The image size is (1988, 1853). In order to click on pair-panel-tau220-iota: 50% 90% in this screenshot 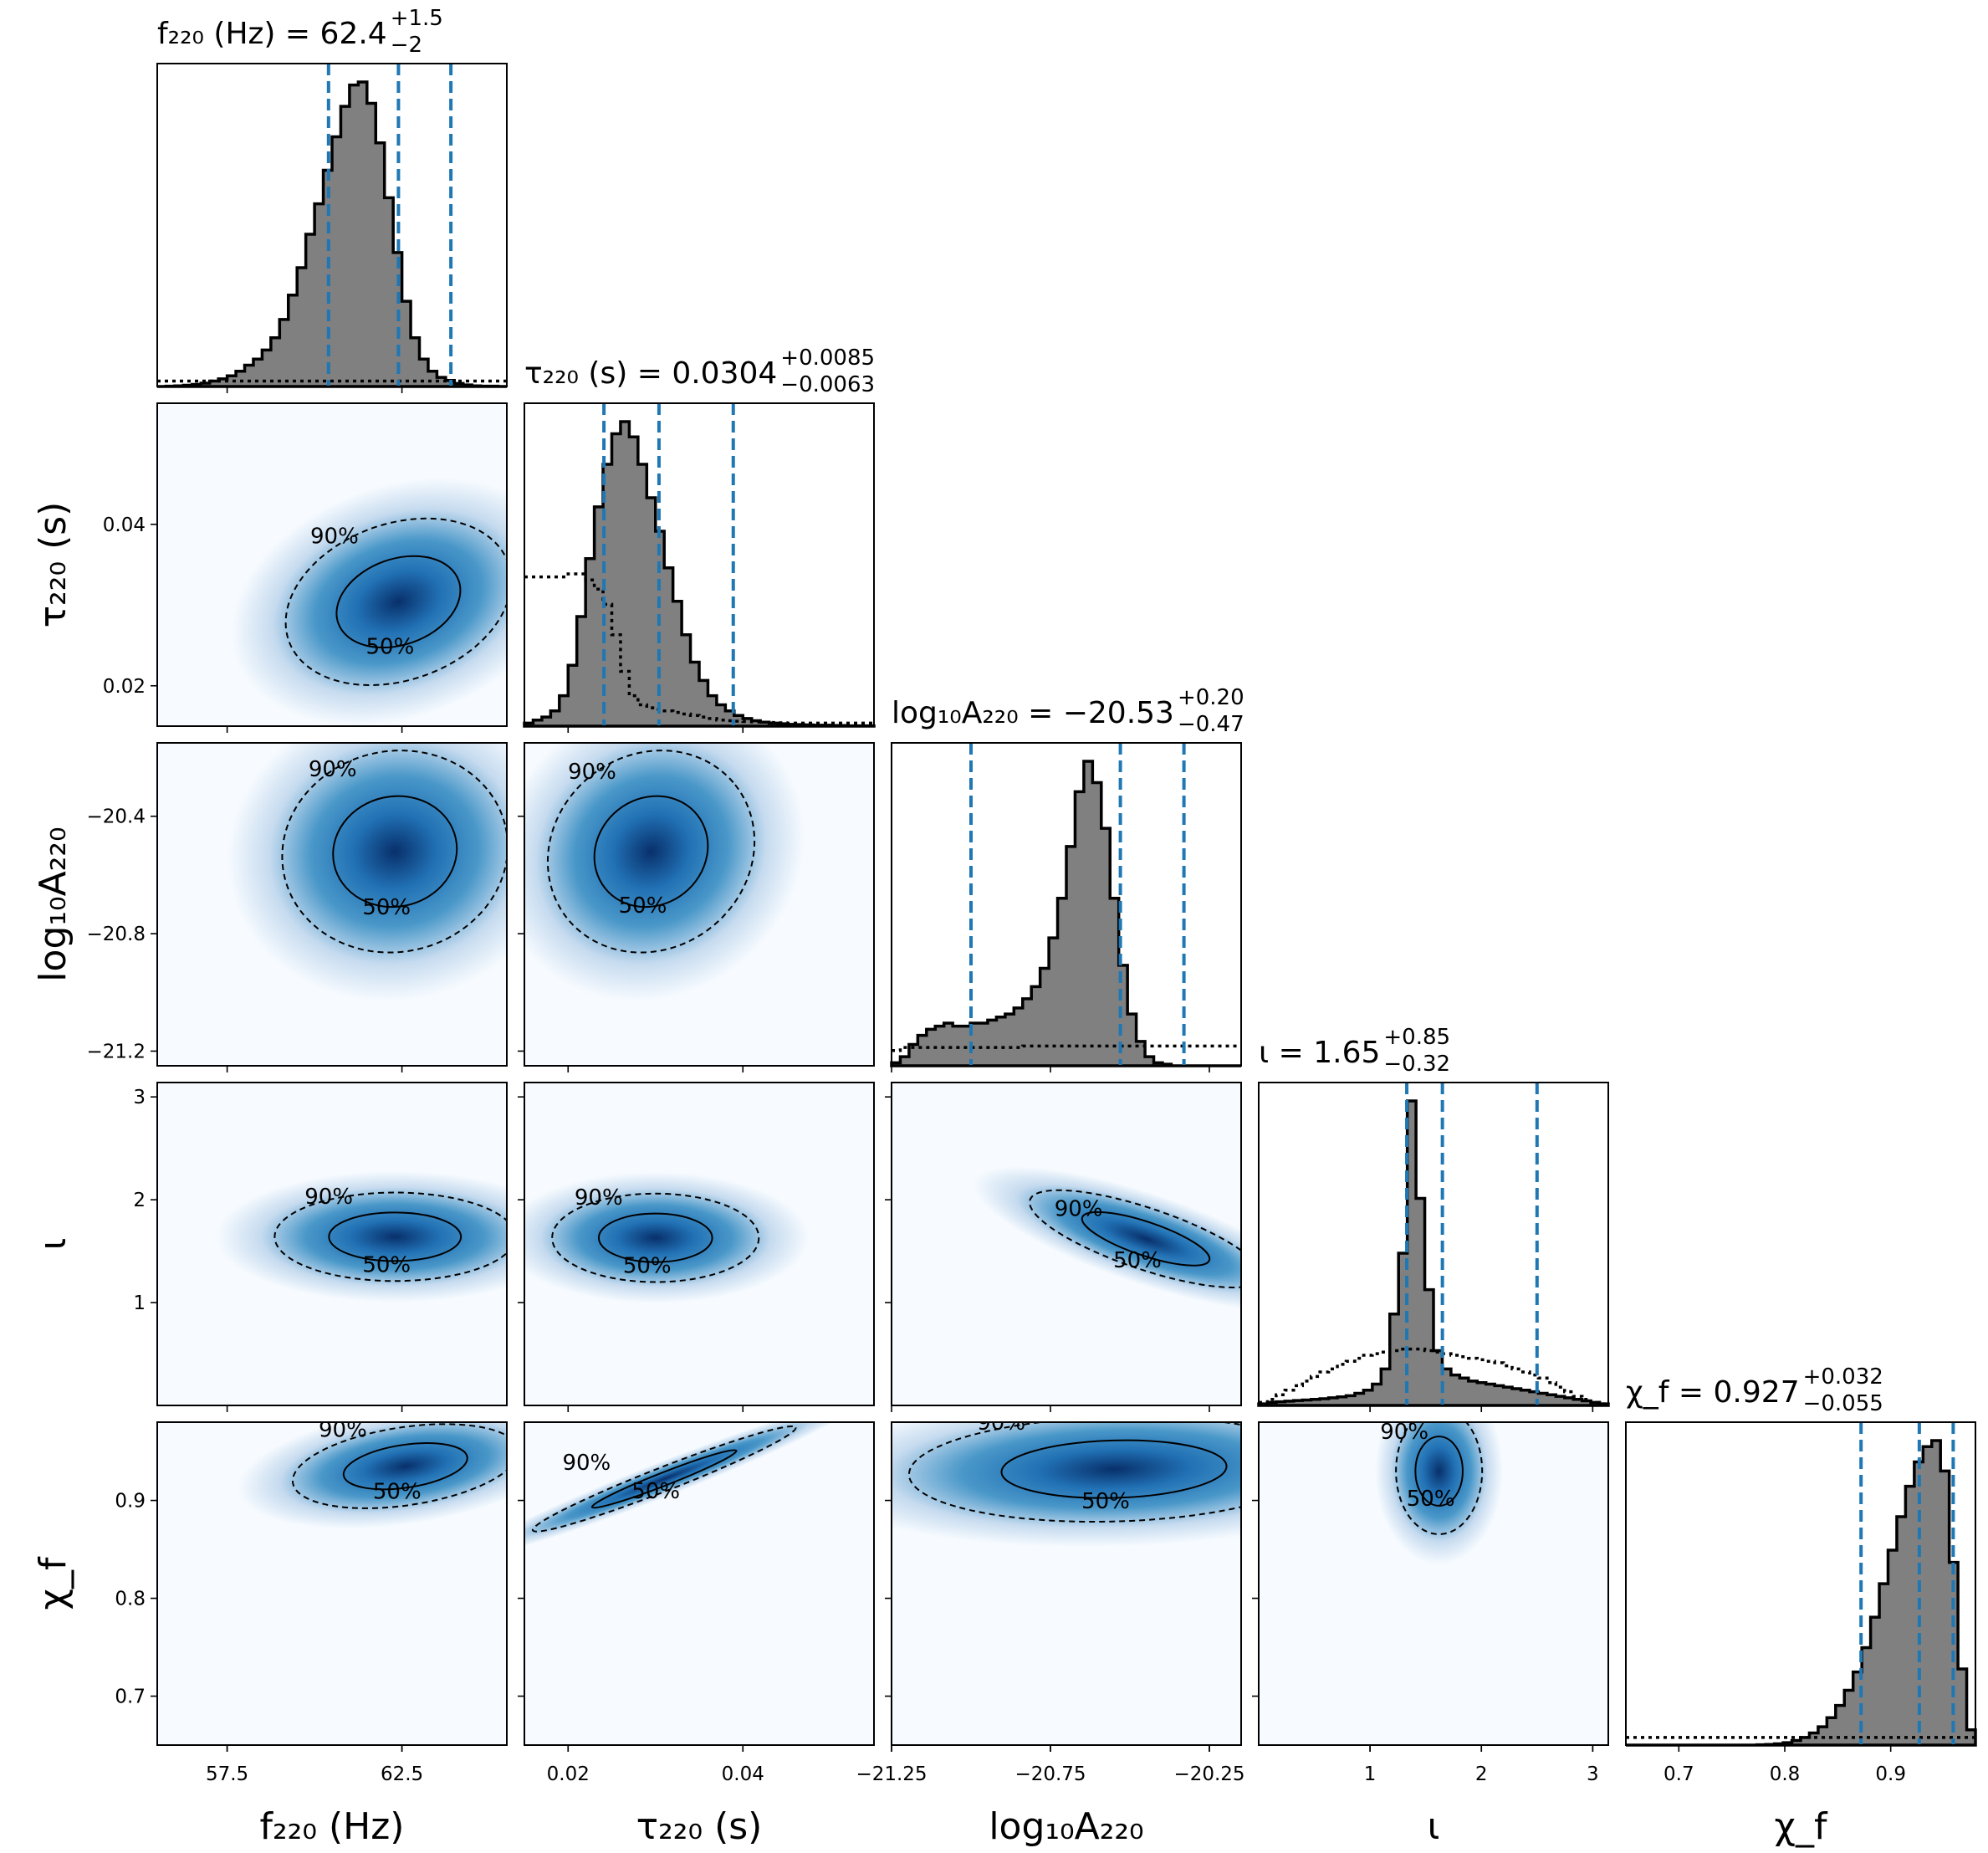, I will do `click(699, 1244)`.